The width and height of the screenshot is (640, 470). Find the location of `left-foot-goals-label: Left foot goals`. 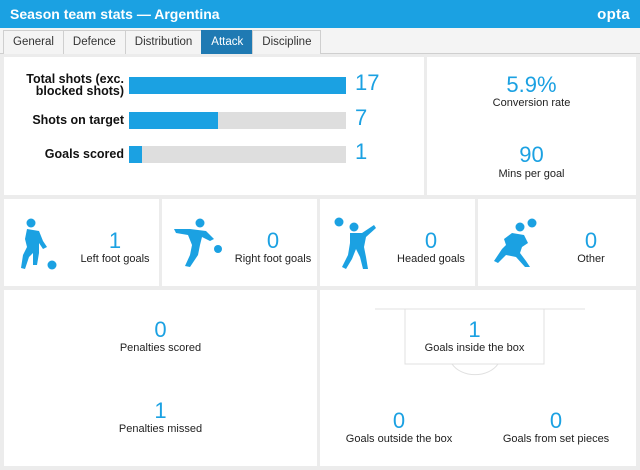

left-foot-goals-label: Left foot goals is located at coordinates (115, 259).